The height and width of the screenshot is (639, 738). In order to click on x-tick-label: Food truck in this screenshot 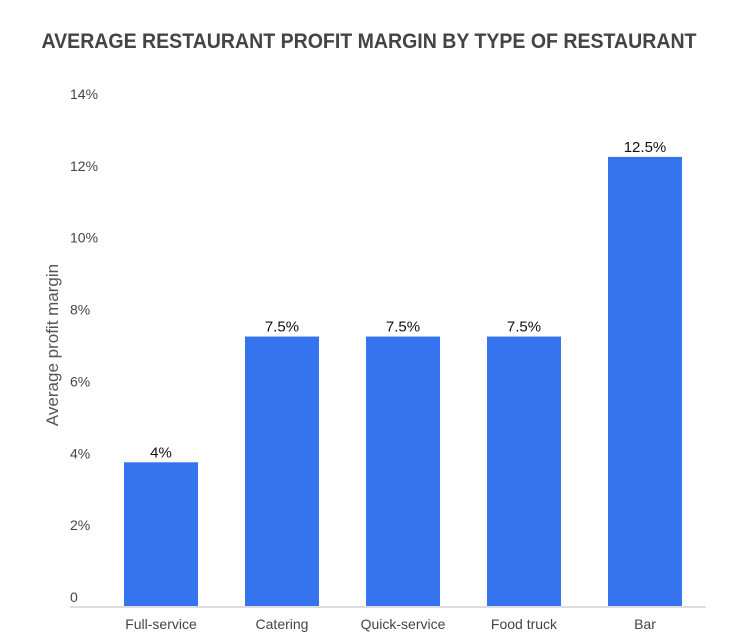, I will do `click(524, 624)`.